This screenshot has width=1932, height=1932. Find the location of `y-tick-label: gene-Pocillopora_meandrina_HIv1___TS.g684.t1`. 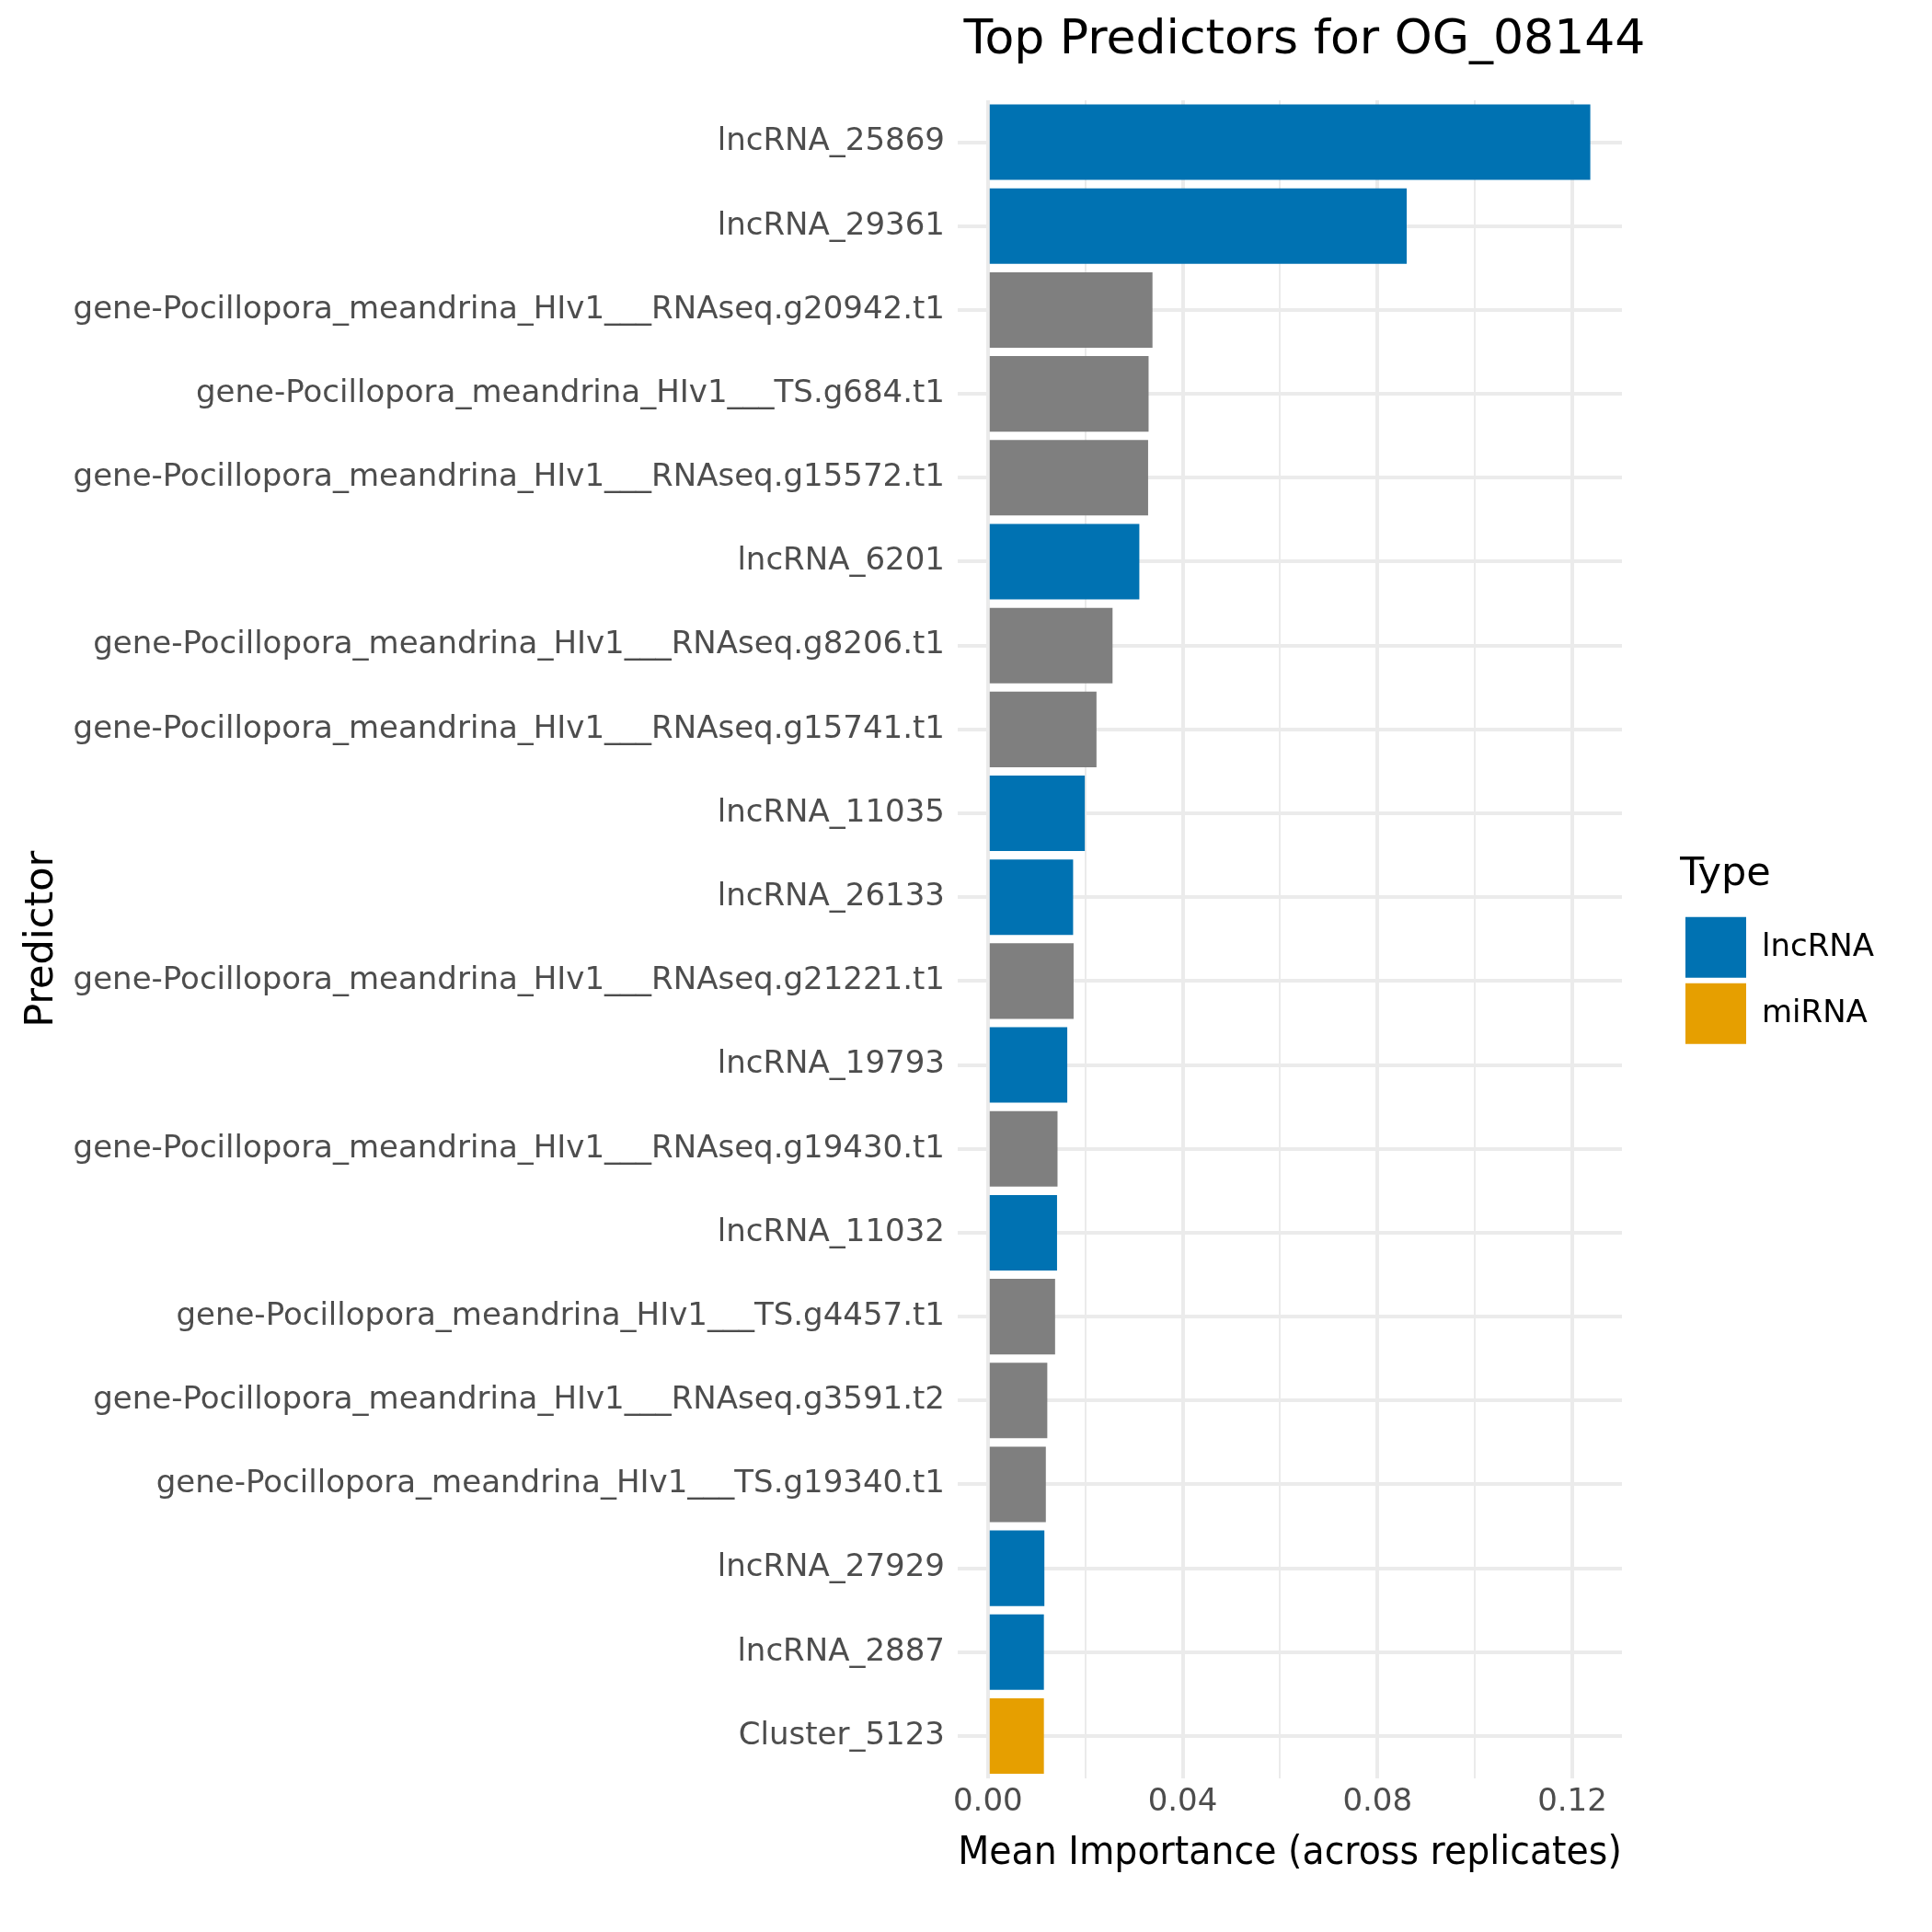

y-tick-label: gene-Pocillopora_meandrina_HIv1___TS.g684.t1 is located at coordinates (570, 390).